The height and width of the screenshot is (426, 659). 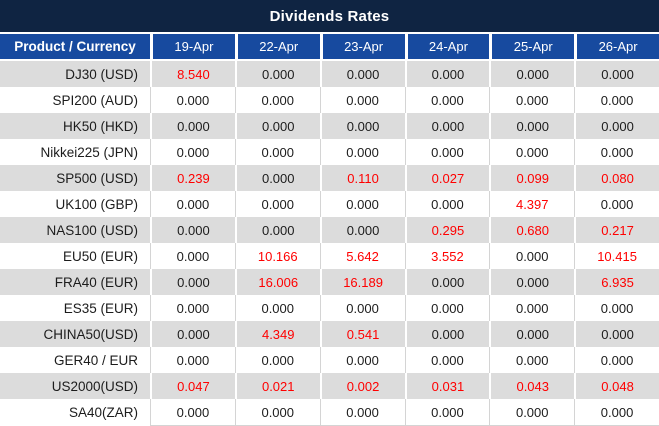 I want to click on value-cell: 16.006, so click(x=277, y=282).